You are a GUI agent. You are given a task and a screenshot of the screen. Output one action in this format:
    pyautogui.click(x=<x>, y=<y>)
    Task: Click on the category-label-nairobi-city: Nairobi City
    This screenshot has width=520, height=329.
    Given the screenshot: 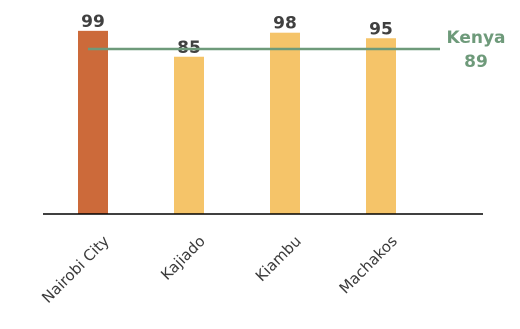 What is the action you would take?
    pyautogui.click(x=75, y=269)
    